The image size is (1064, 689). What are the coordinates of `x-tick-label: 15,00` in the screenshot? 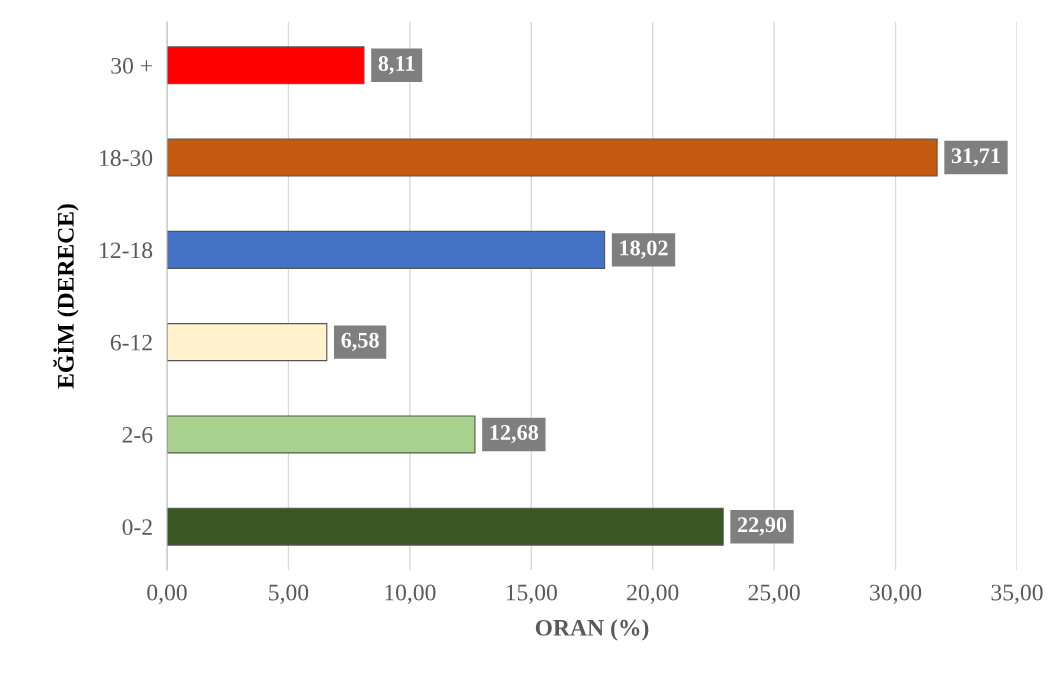 It's located at (531, 594).